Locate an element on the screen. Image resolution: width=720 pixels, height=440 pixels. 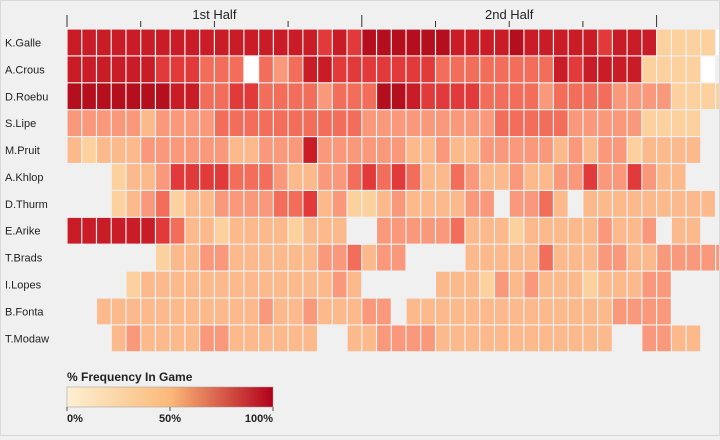
legend-tick-label: 0% is located at coordinates (75, 419).